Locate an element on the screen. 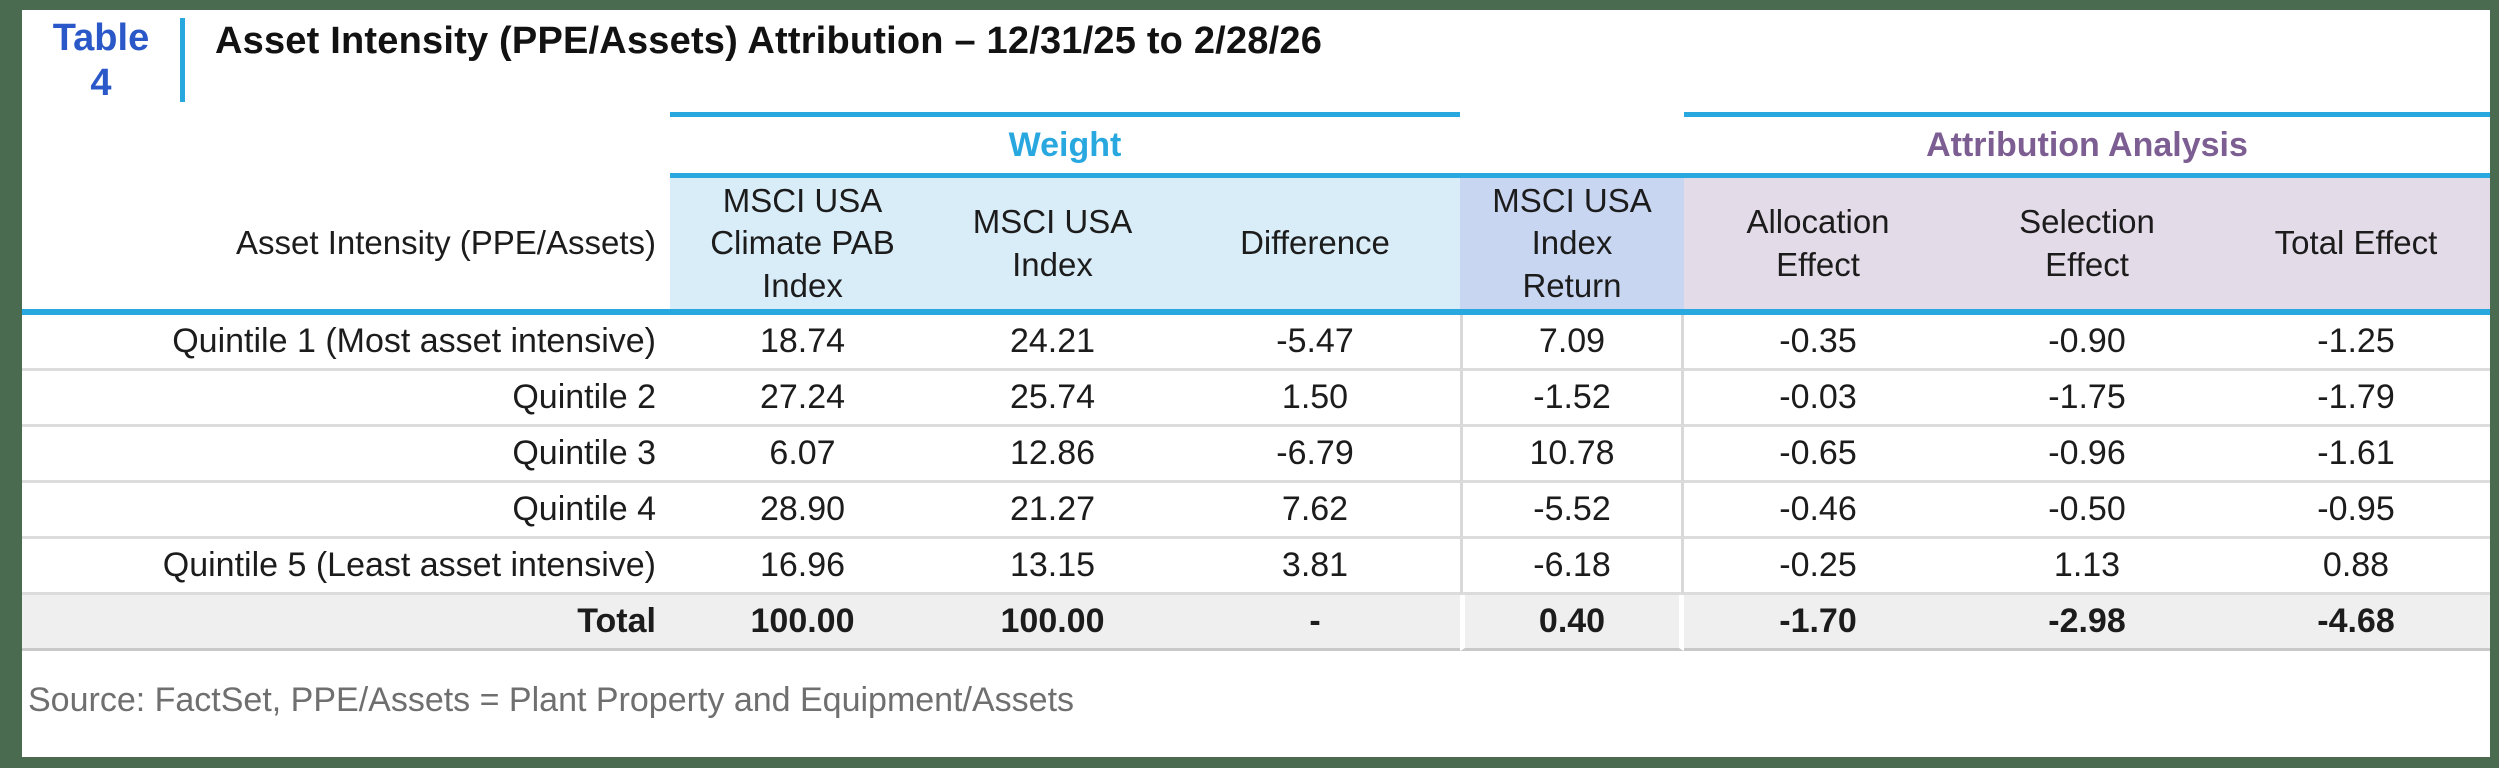  value-cell: 18.74 is located at coordinates (802, 343).